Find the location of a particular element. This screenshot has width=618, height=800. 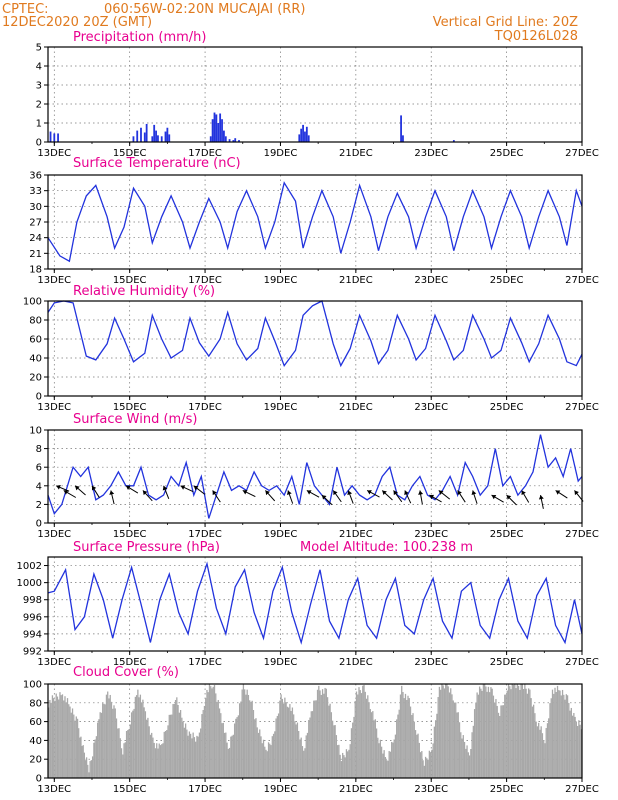

series-line is located at coordinates (315, 222).